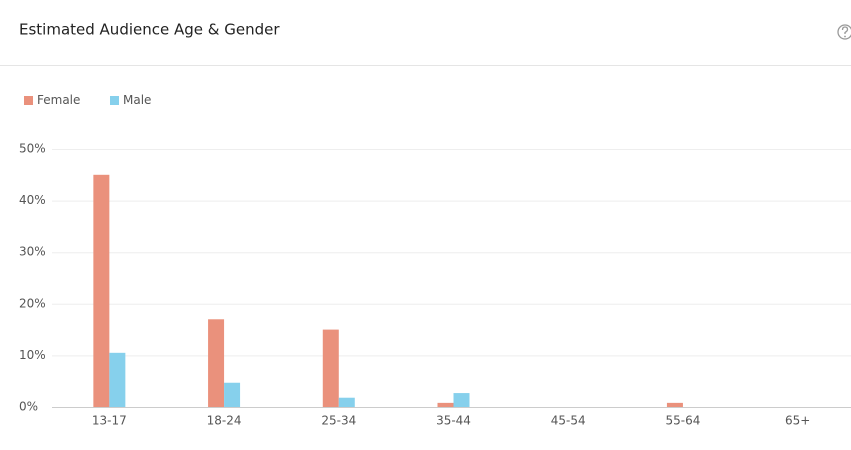 Image resolution: width=851 pixels, height=450 pixels. What do you see at coordinates (137, 100) in the screenshot?
I see `legend-label: Male` at bounding box center [137, 100].